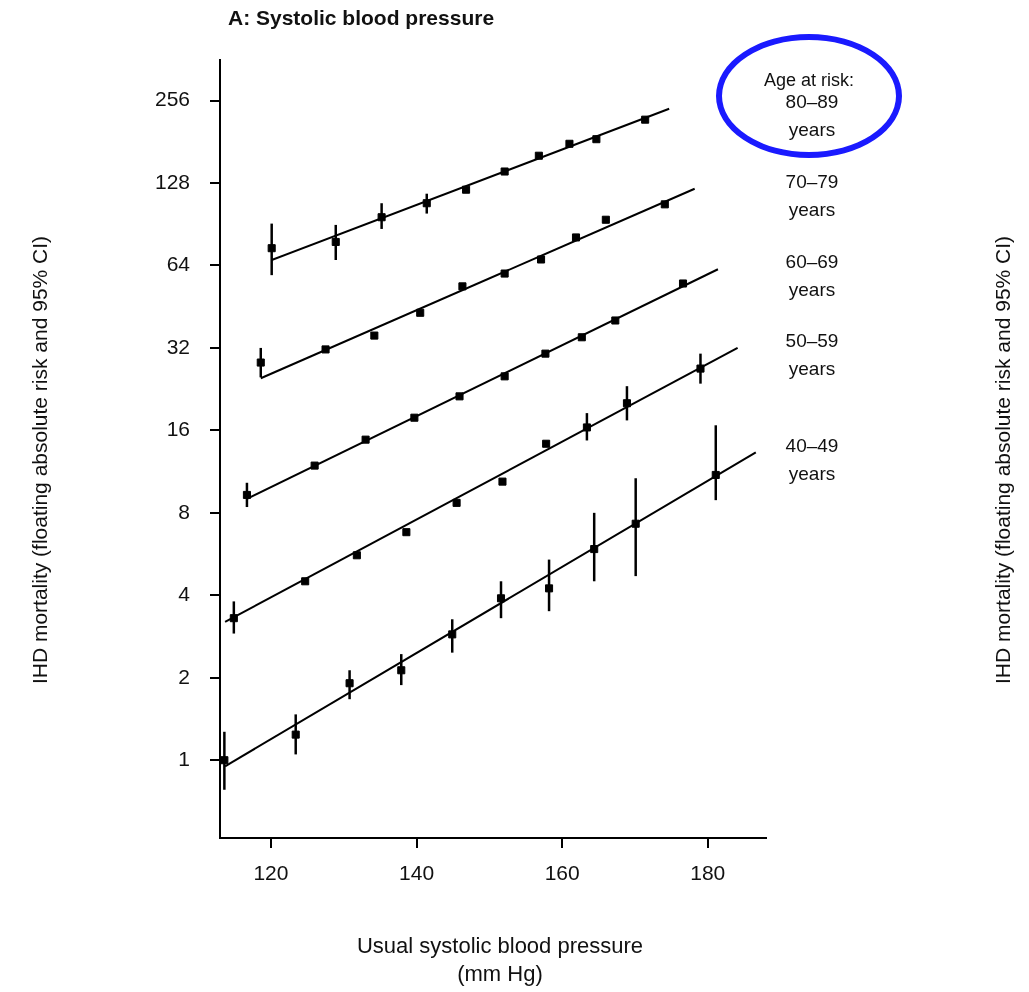 The image size is (1029, 992). Describe the element at coordinates (1002, 460) in the screenshot. I see `text: IHD mortality (floating absolute risk and 95% CI)` at that location.